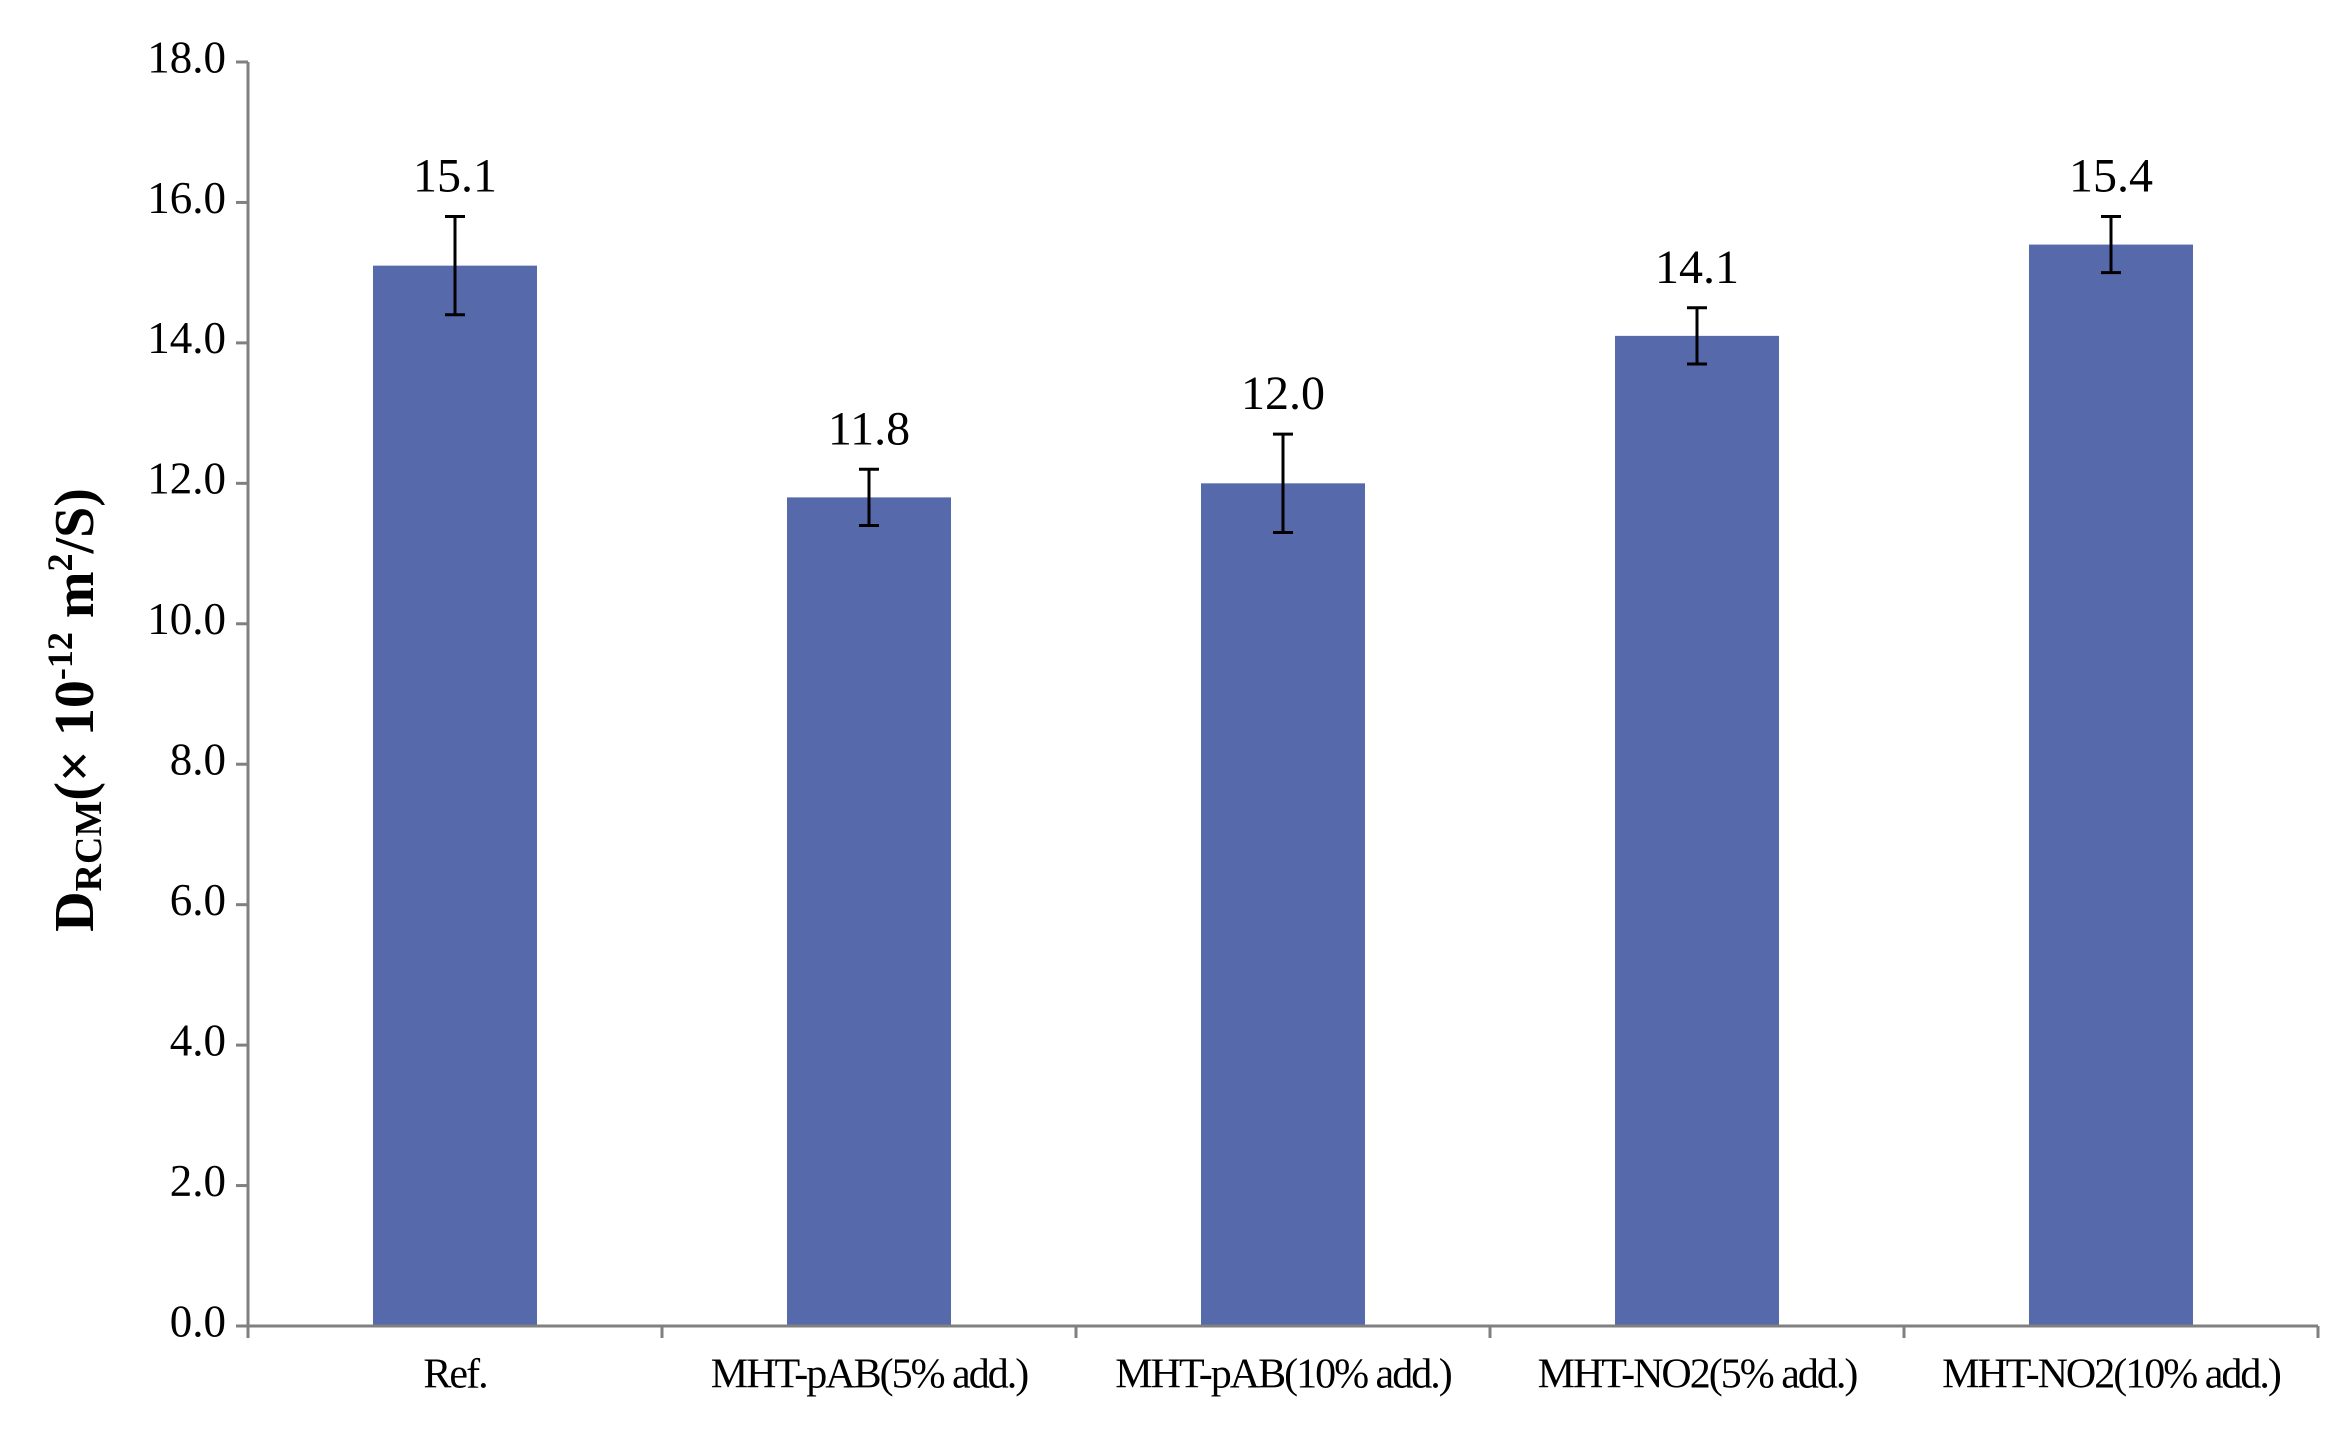  What do you see at coordinates (75, 911) in the screenshot?
I see `y-label-part: D` at bounding box center [75, 911].